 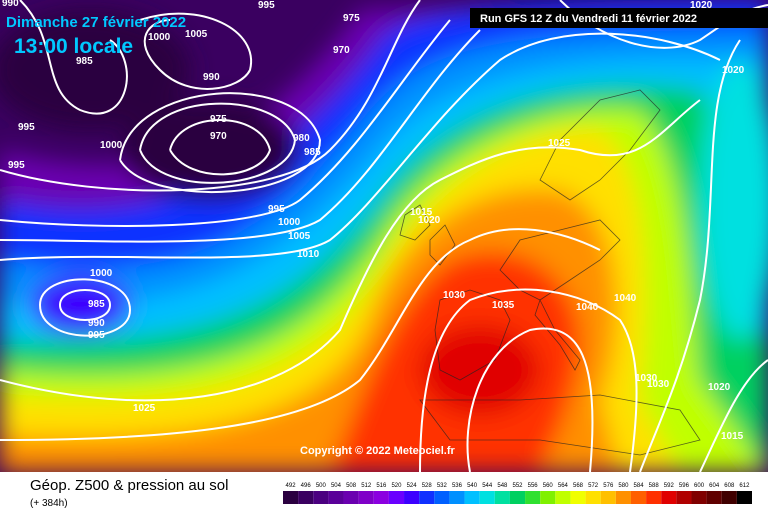 I want to click on run-box, so click(x=619, y=18).